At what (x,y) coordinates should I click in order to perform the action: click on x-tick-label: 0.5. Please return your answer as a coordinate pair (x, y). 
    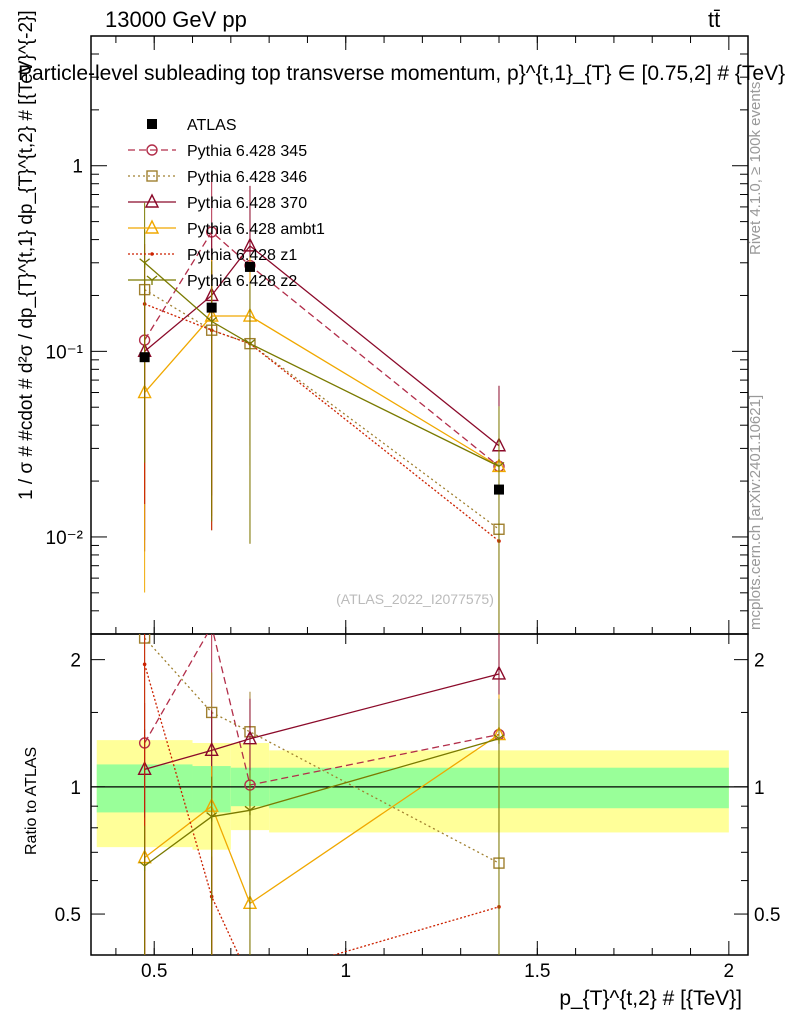
    Looking at the image, I should click on (154, 971).